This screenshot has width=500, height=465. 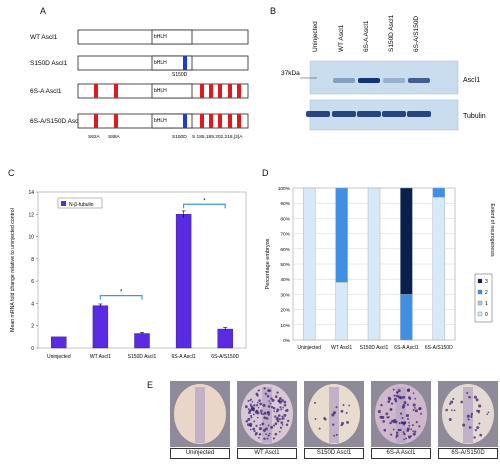 I want to click on site-label: S 185,189,202,218,[2]A, so click(x=217, y=137).